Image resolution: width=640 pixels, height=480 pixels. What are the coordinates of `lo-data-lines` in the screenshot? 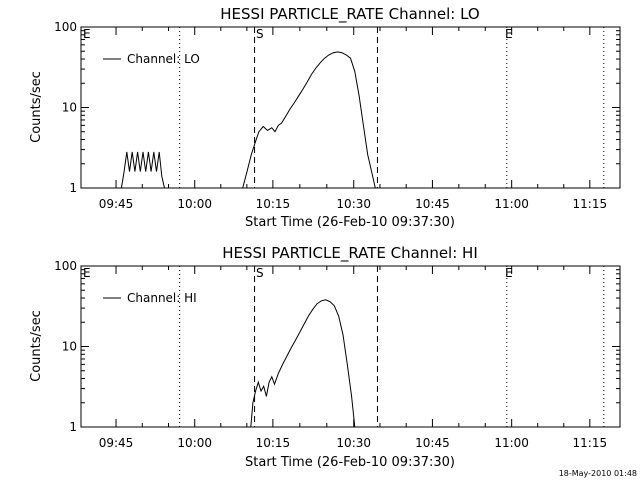 It's located at (248, 120).